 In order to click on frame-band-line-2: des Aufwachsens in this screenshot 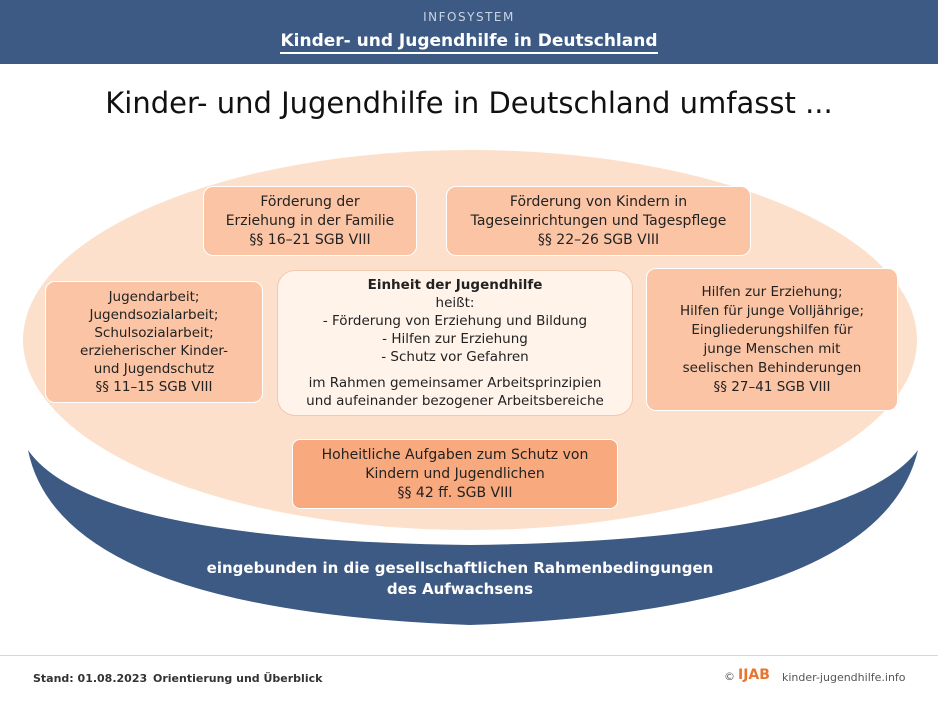, I will do `click(460, 589)`.